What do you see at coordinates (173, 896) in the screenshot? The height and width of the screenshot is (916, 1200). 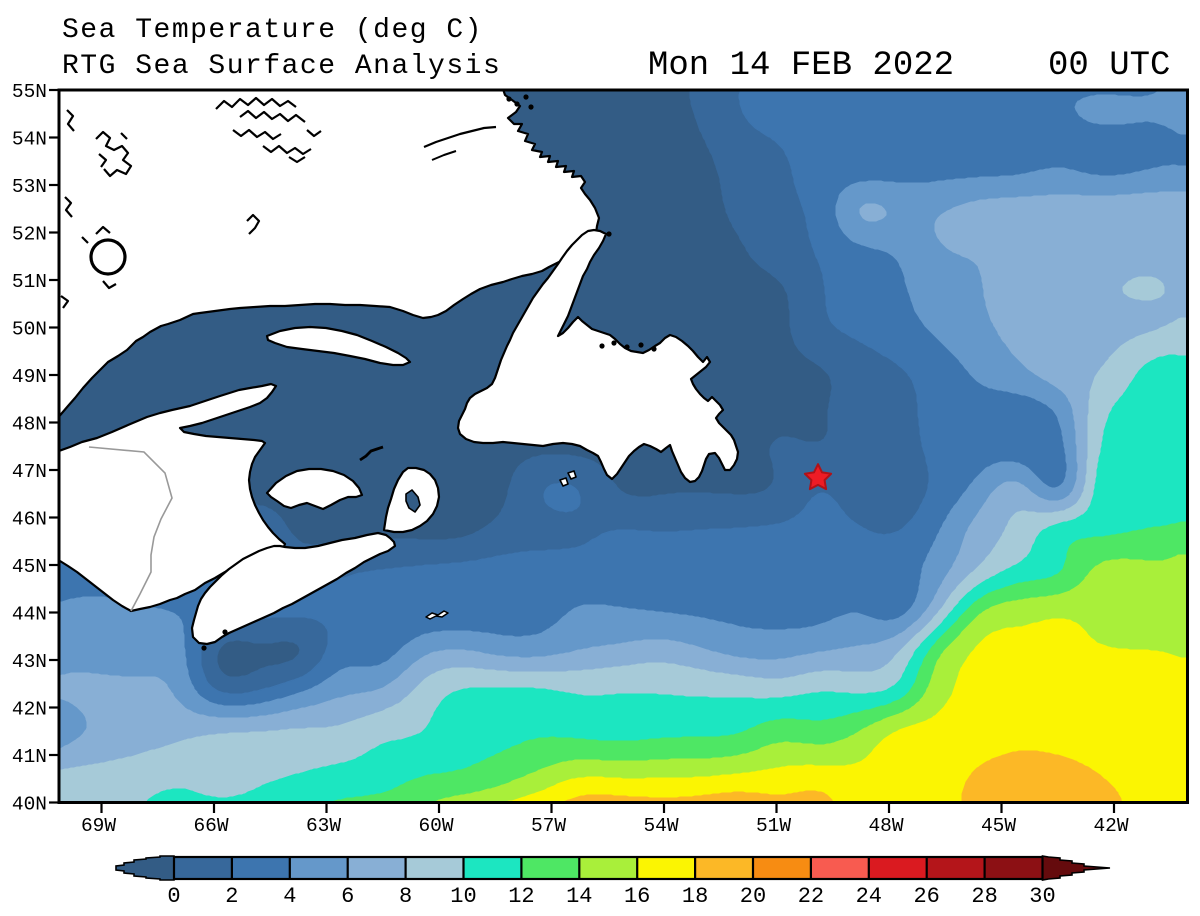 I see `svg-text: 0` at bounding box center [173, 896].